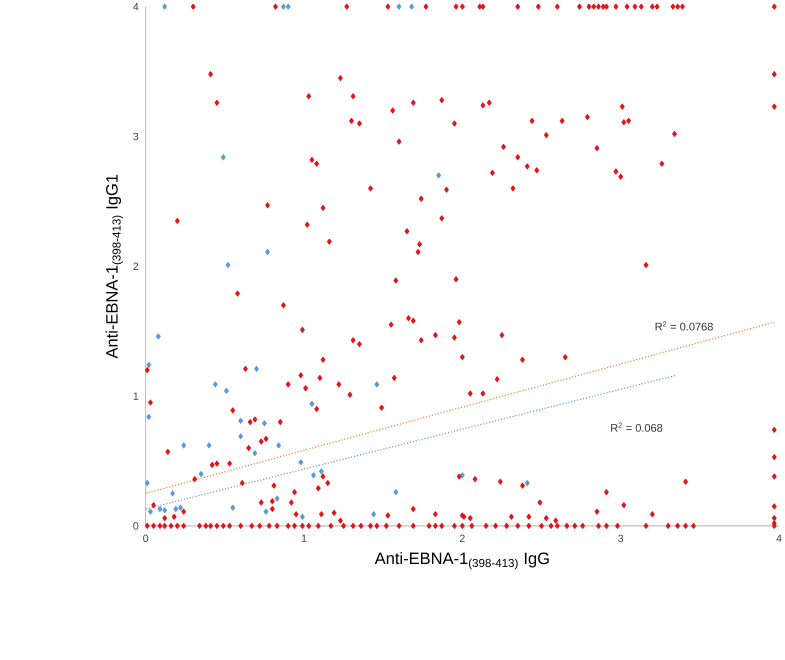 The width and height of the screenshot is (785, 660). I want to click on y-tick-label: 2, so click(135, 266).